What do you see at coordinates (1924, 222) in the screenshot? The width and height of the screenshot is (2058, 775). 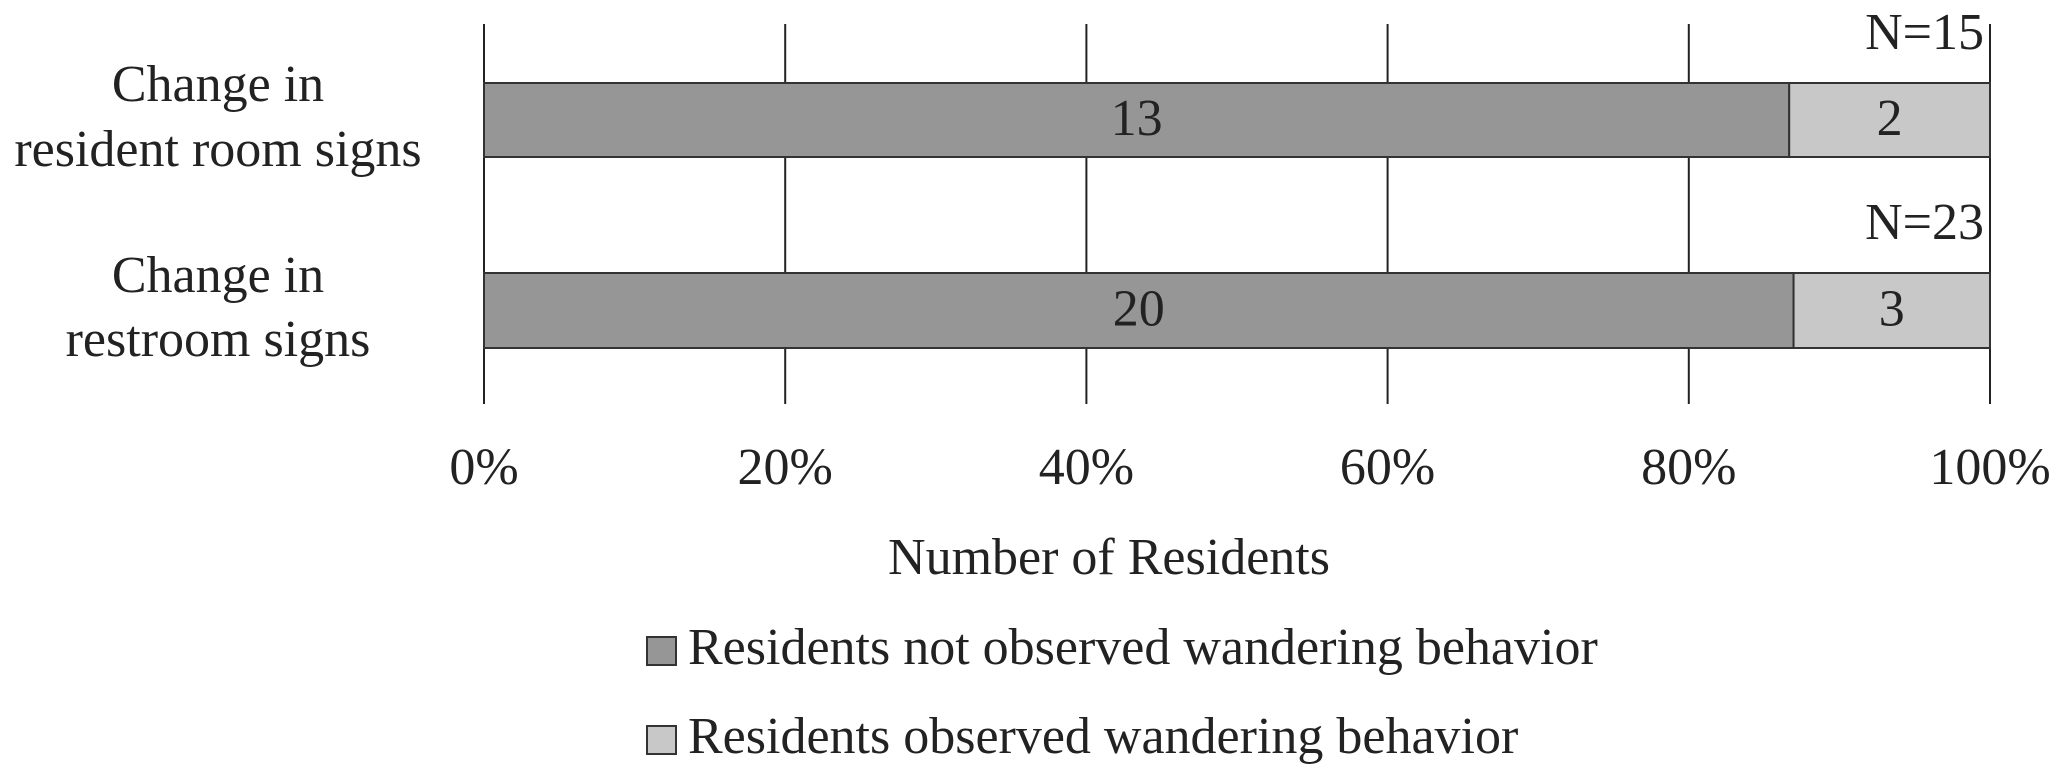 I see `annotation: N=23` at bounding box center [1924, 222].